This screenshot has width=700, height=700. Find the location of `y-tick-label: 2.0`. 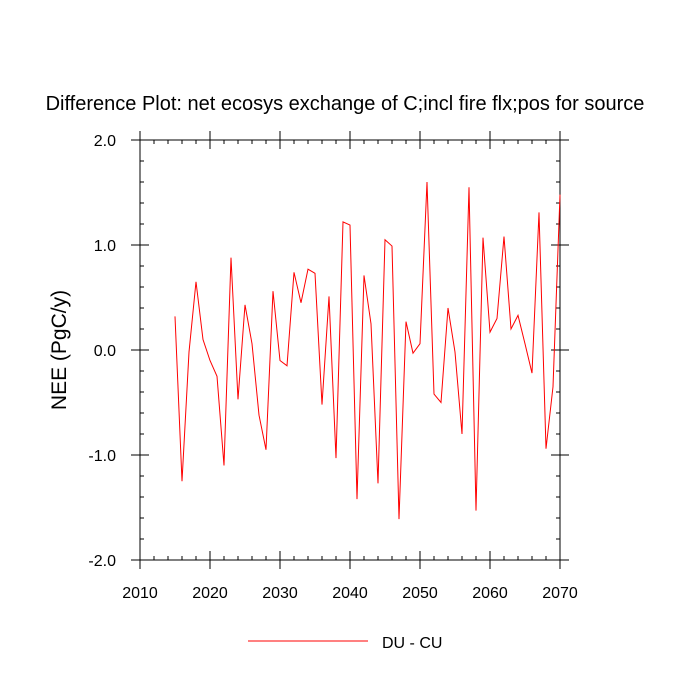

y-tick-label: 2.0 is located at coordinates (105, 141).